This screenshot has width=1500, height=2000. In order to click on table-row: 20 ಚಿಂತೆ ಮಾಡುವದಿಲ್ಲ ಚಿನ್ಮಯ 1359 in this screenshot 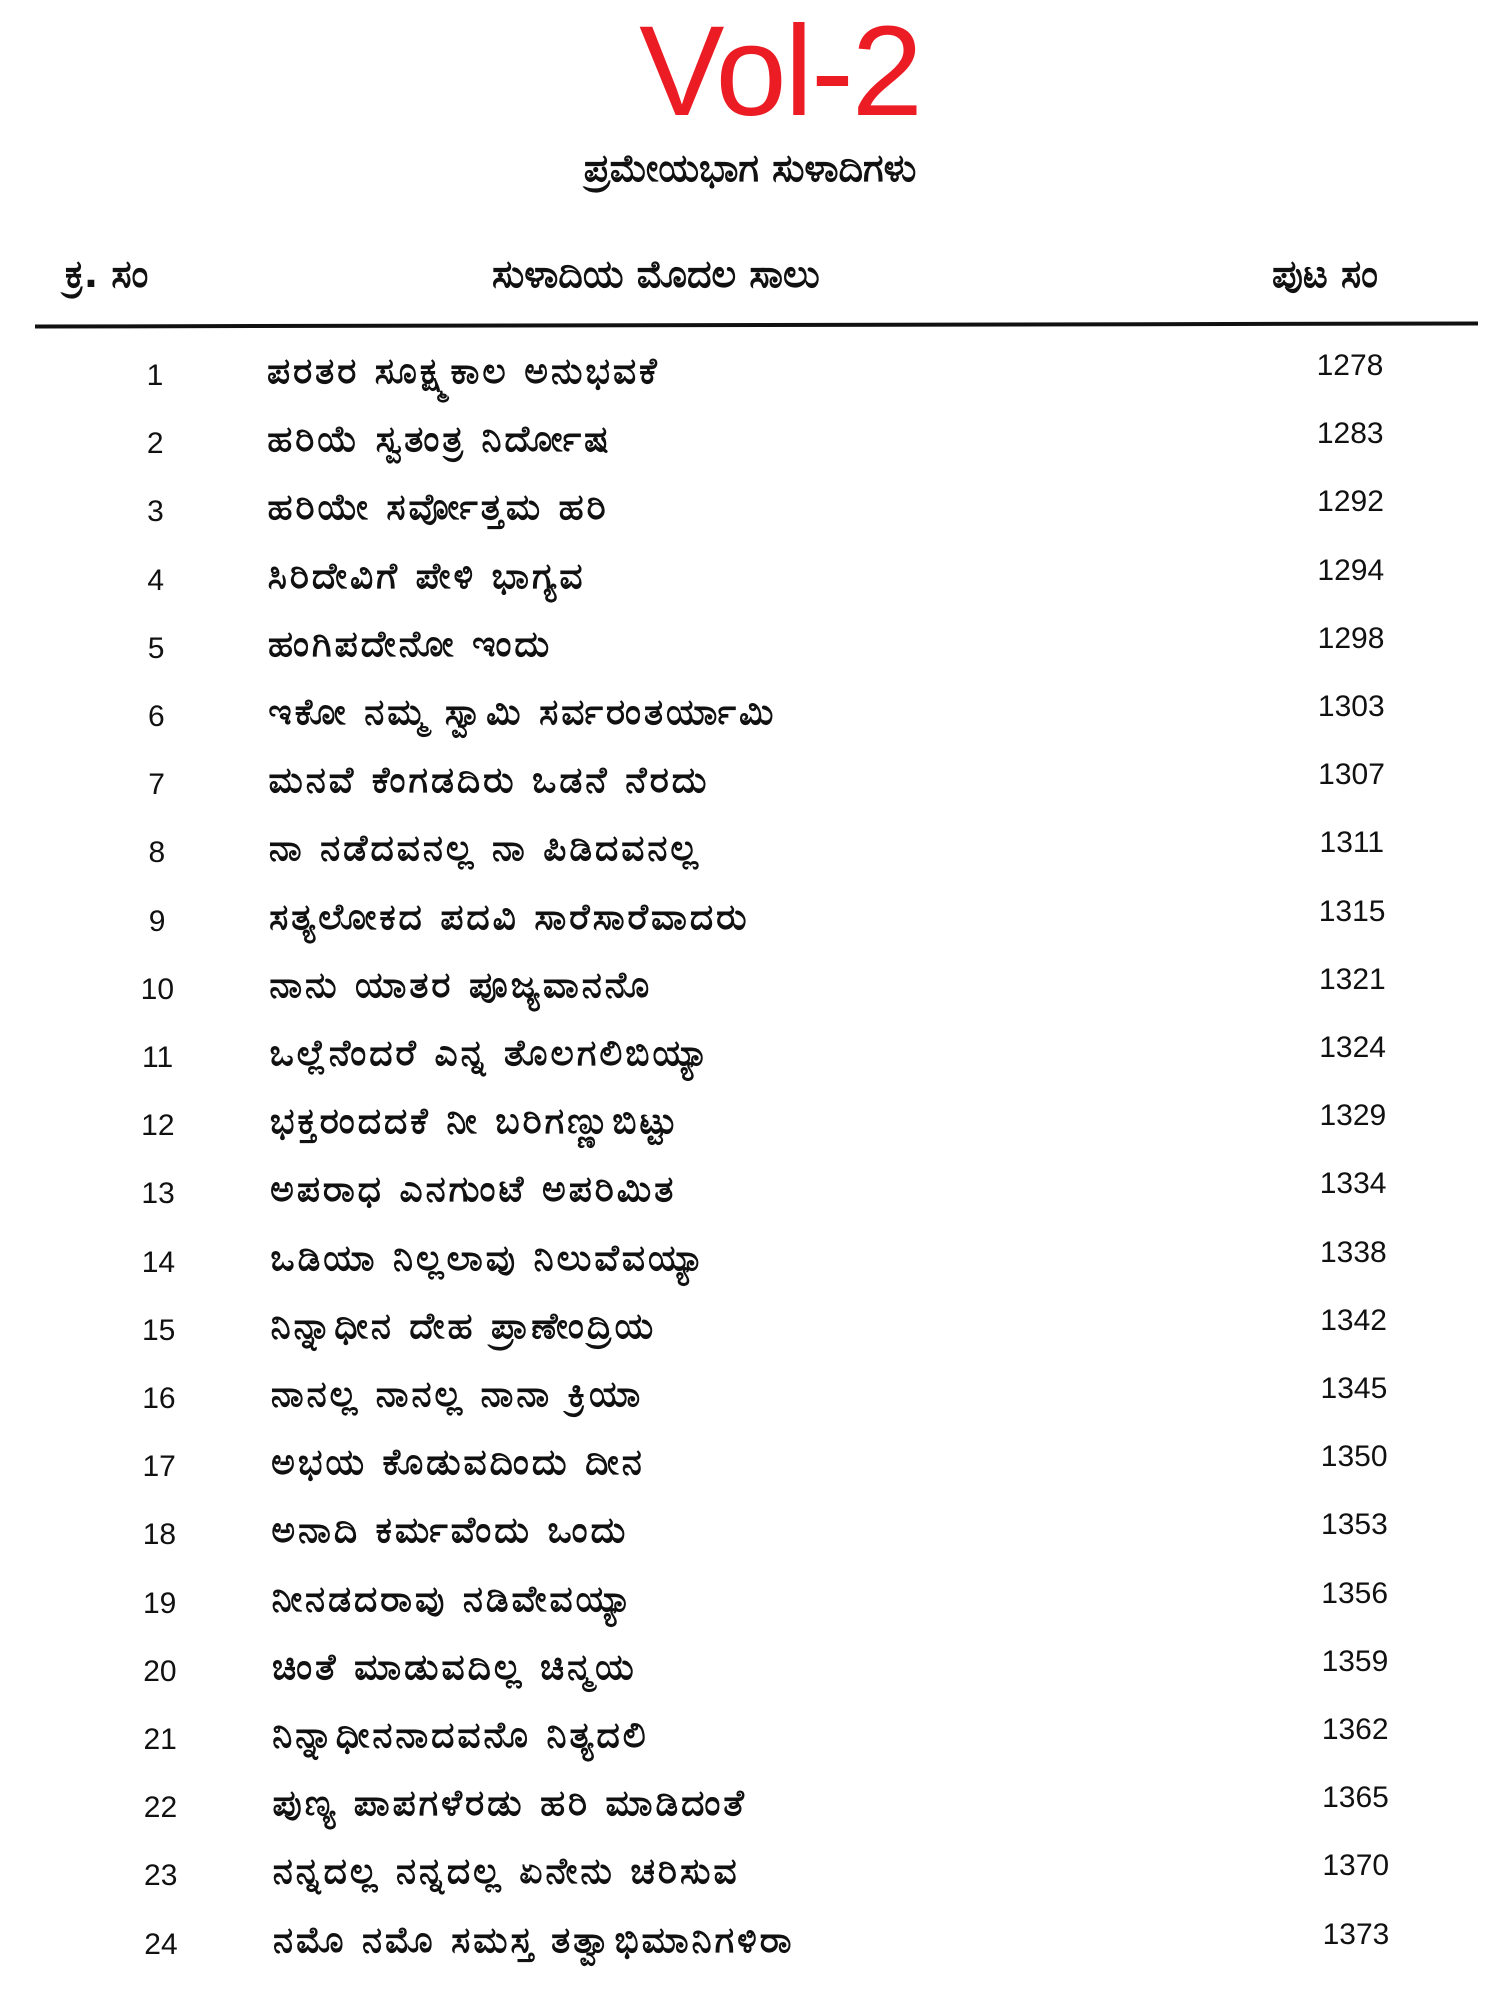, I will do `click(750, 1675)`.